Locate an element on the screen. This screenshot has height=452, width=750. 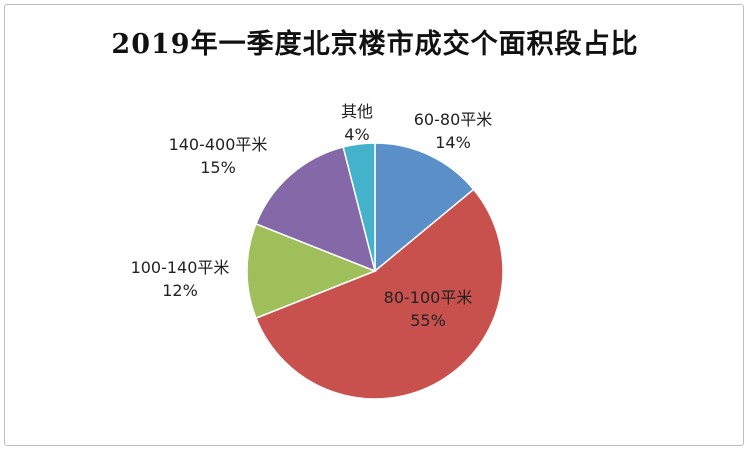
slice-label: 100-140平米 is located at coordinates (180, 267).